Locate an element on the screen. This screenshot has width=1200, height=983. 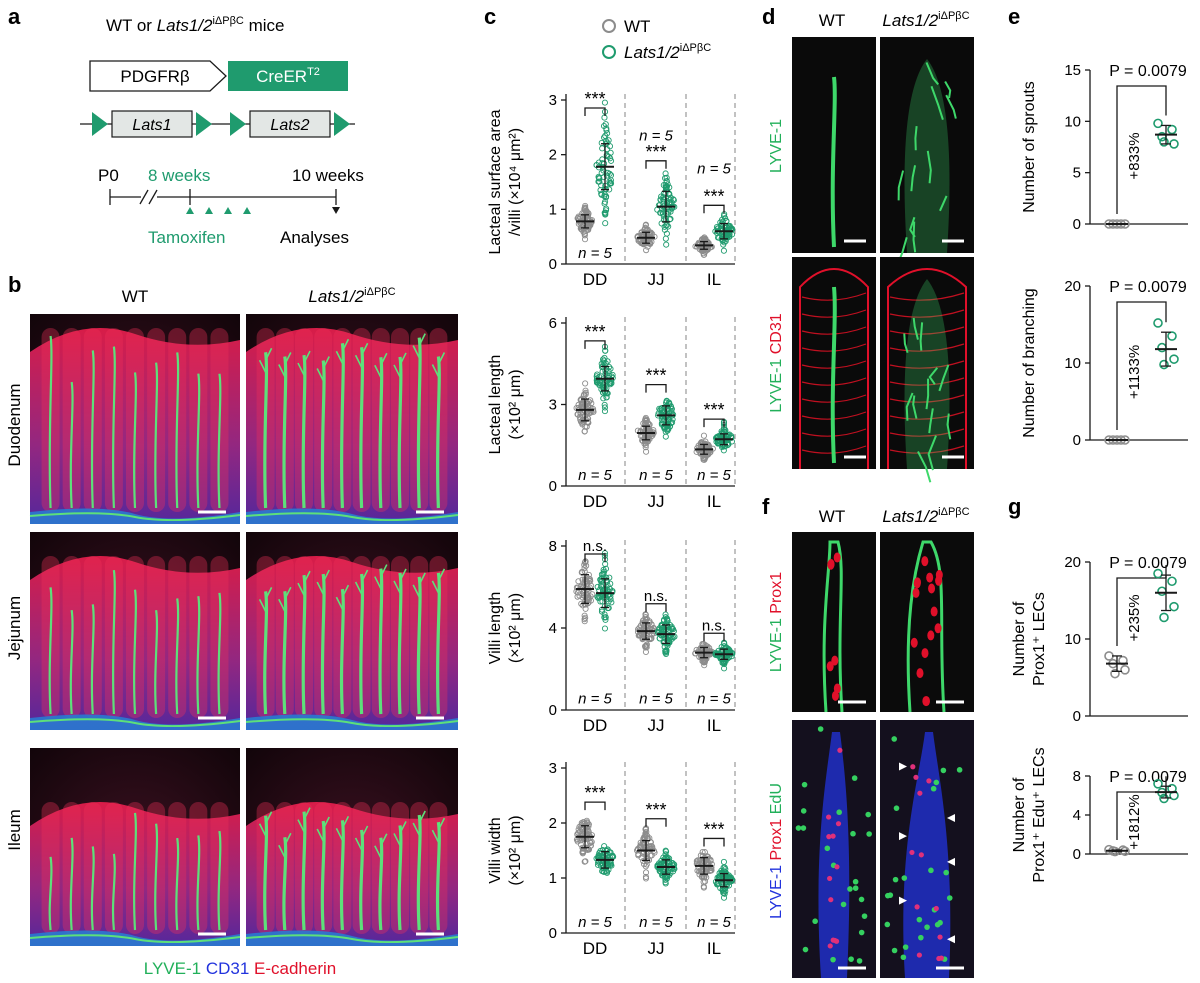
x-tick-label: IL is located at coordinates (714, 279).